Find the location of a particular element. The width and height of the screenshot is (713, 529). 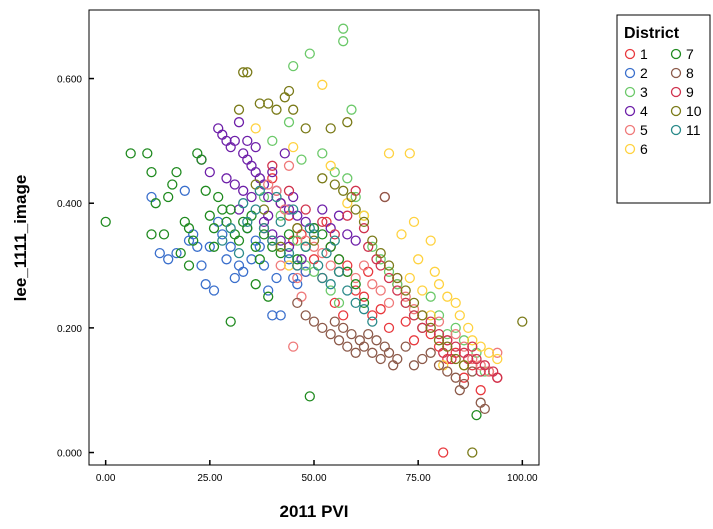

y-tick-label: 0.600 is located at coordinates (69, 80).